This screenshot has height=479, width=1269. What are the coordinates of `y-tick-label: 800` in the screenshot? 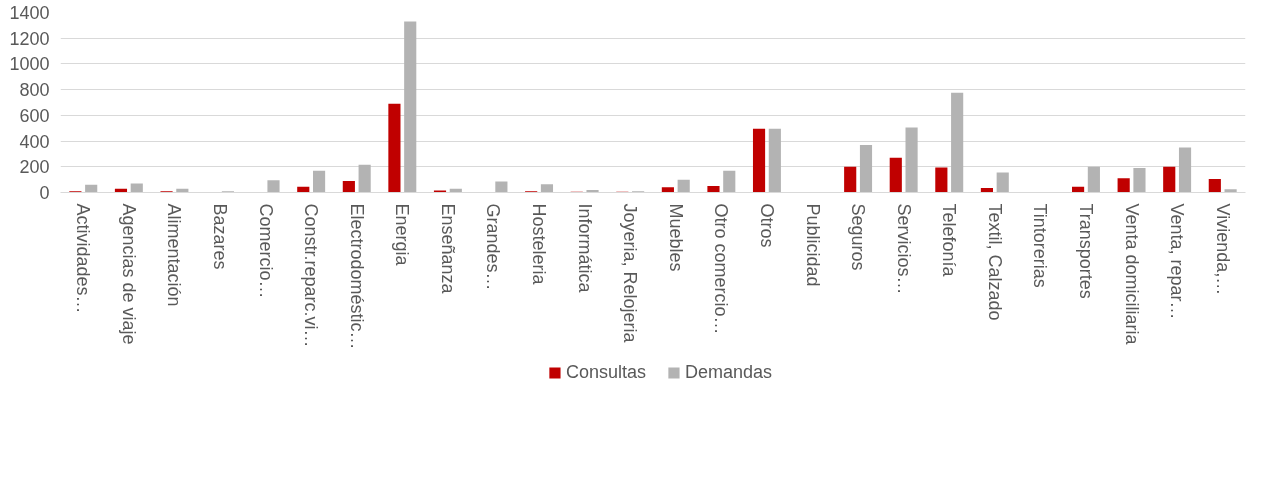 It's located at (34, 90).